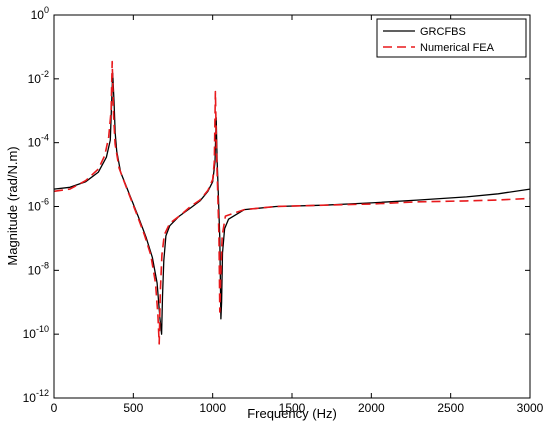  What do you see at coordinates (457, 48) in the screenshot?
I see `legend-label-numerical-fea: Numerical FEA` at bounding box center [457, 48].